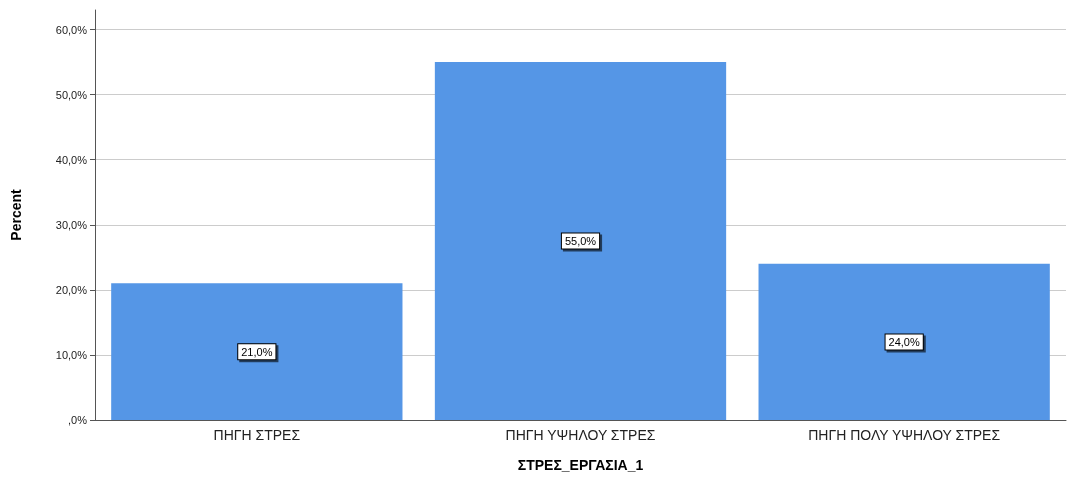  Describe the element at coordinates (78, 420) in the screenshot. I see `y-tick-label: ,0%` at that location.